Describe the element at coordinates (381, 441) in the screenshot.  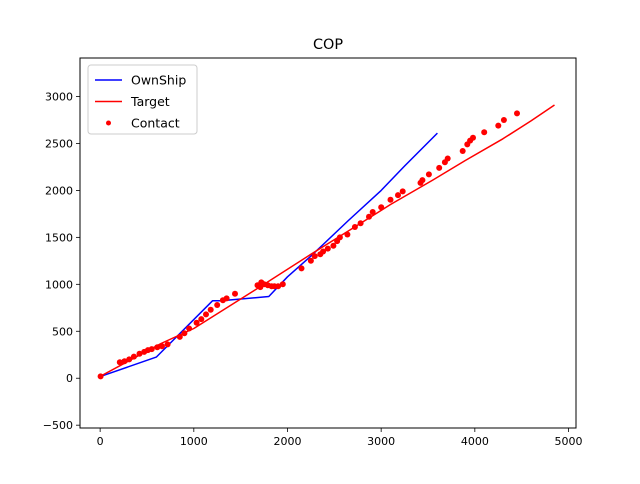
I see `x-tick-label: 3000` at that location.